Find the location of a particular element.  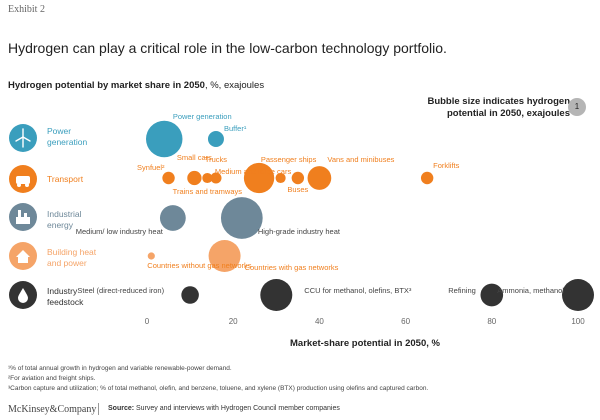

row-label-building: Building heat and power is located at coordinates (72, 257).